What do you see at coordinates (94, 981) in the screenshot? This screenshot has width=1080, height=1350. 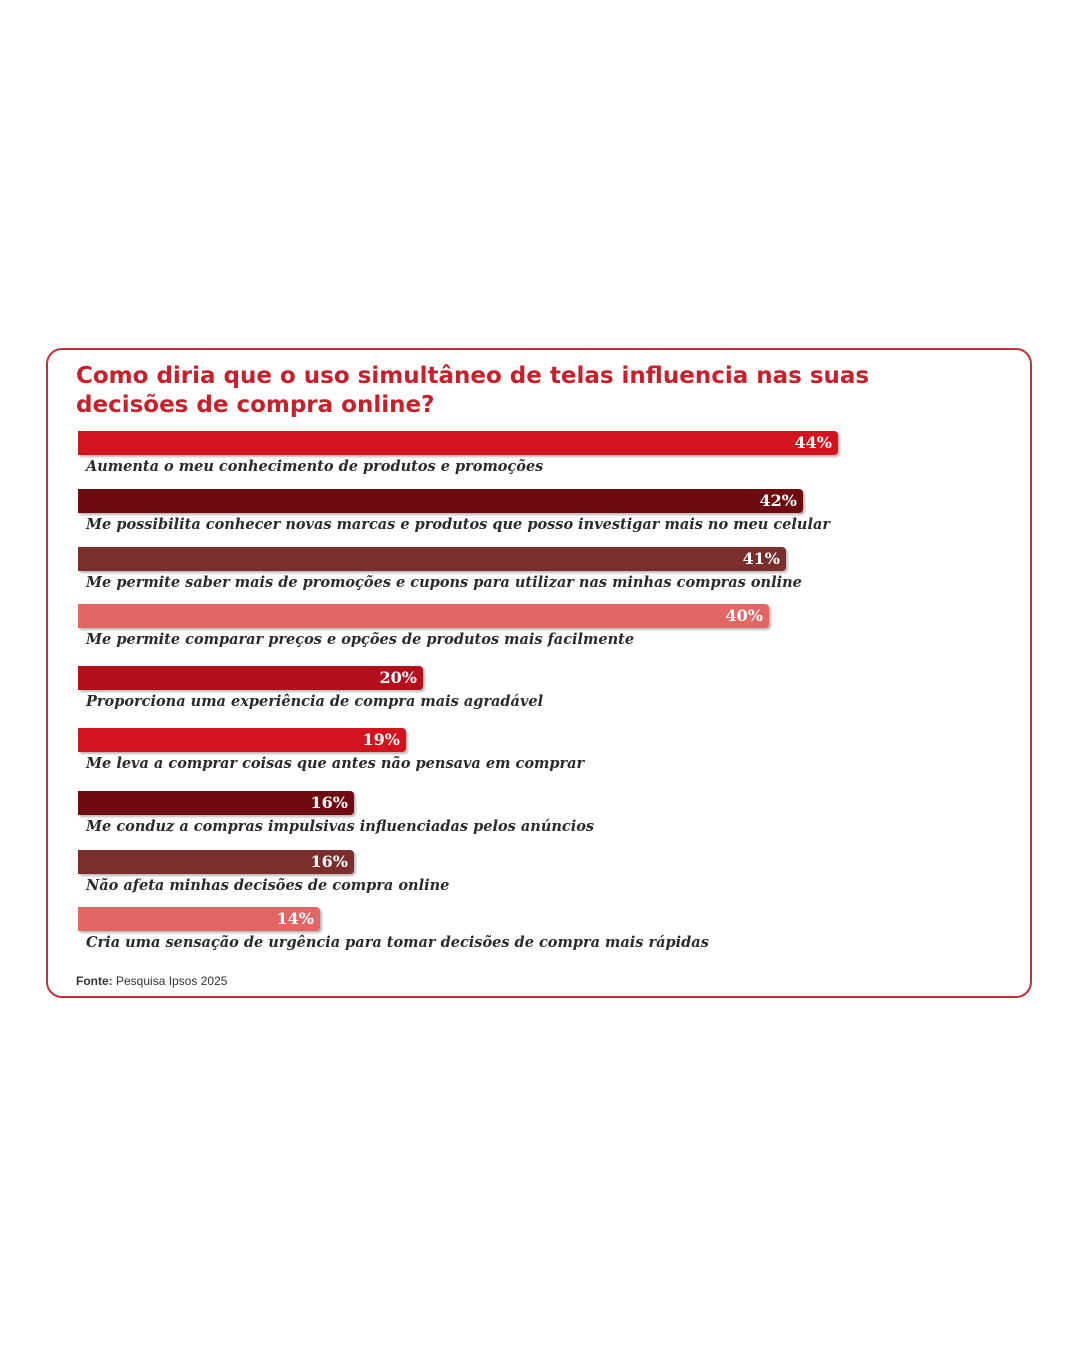 I see `source-label: Fonte:` at bounding box center [94, 981].